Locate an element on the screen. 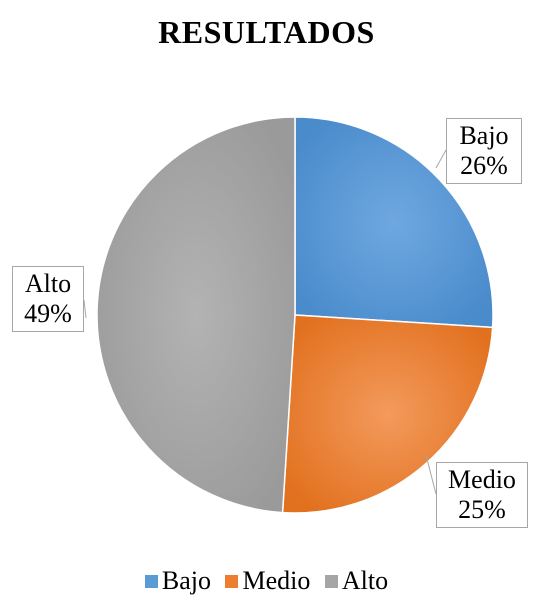  legend-swatch-bajo is located at coordinates (151, 581).